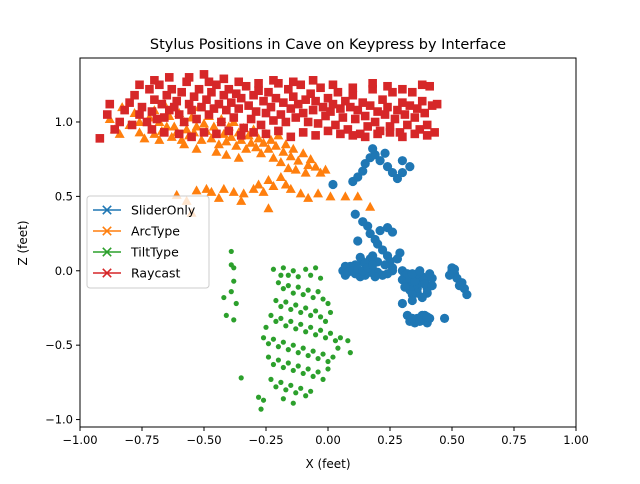  Describe the element at coordinates (23, 242) in the screenshot. I see `y-axis-label: Z (feet)` at that location.